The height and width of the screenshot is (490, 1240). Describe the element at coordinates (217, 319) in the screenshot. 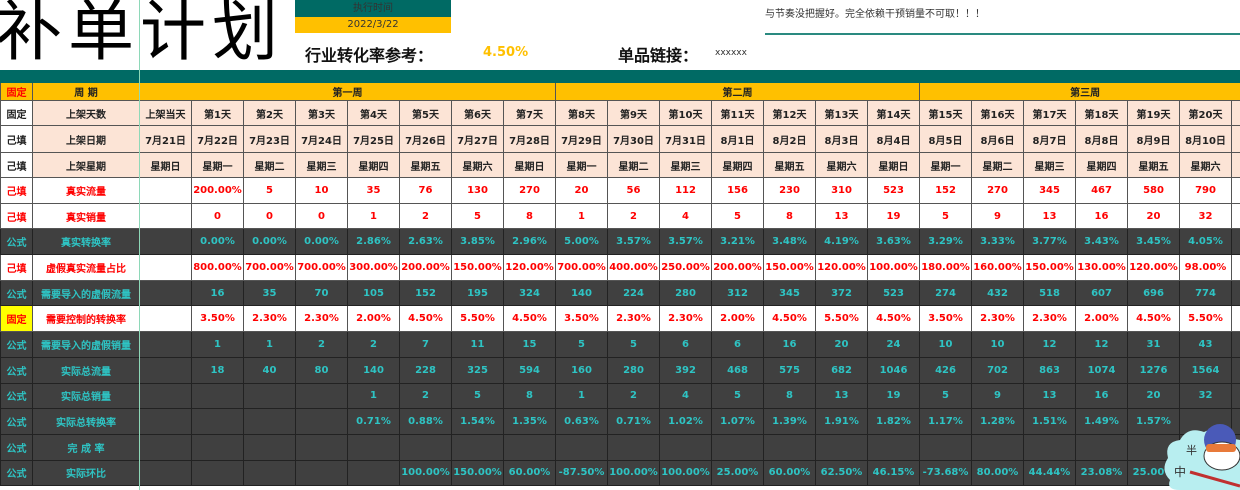

I see `value-cell: 3.50%` at that location.